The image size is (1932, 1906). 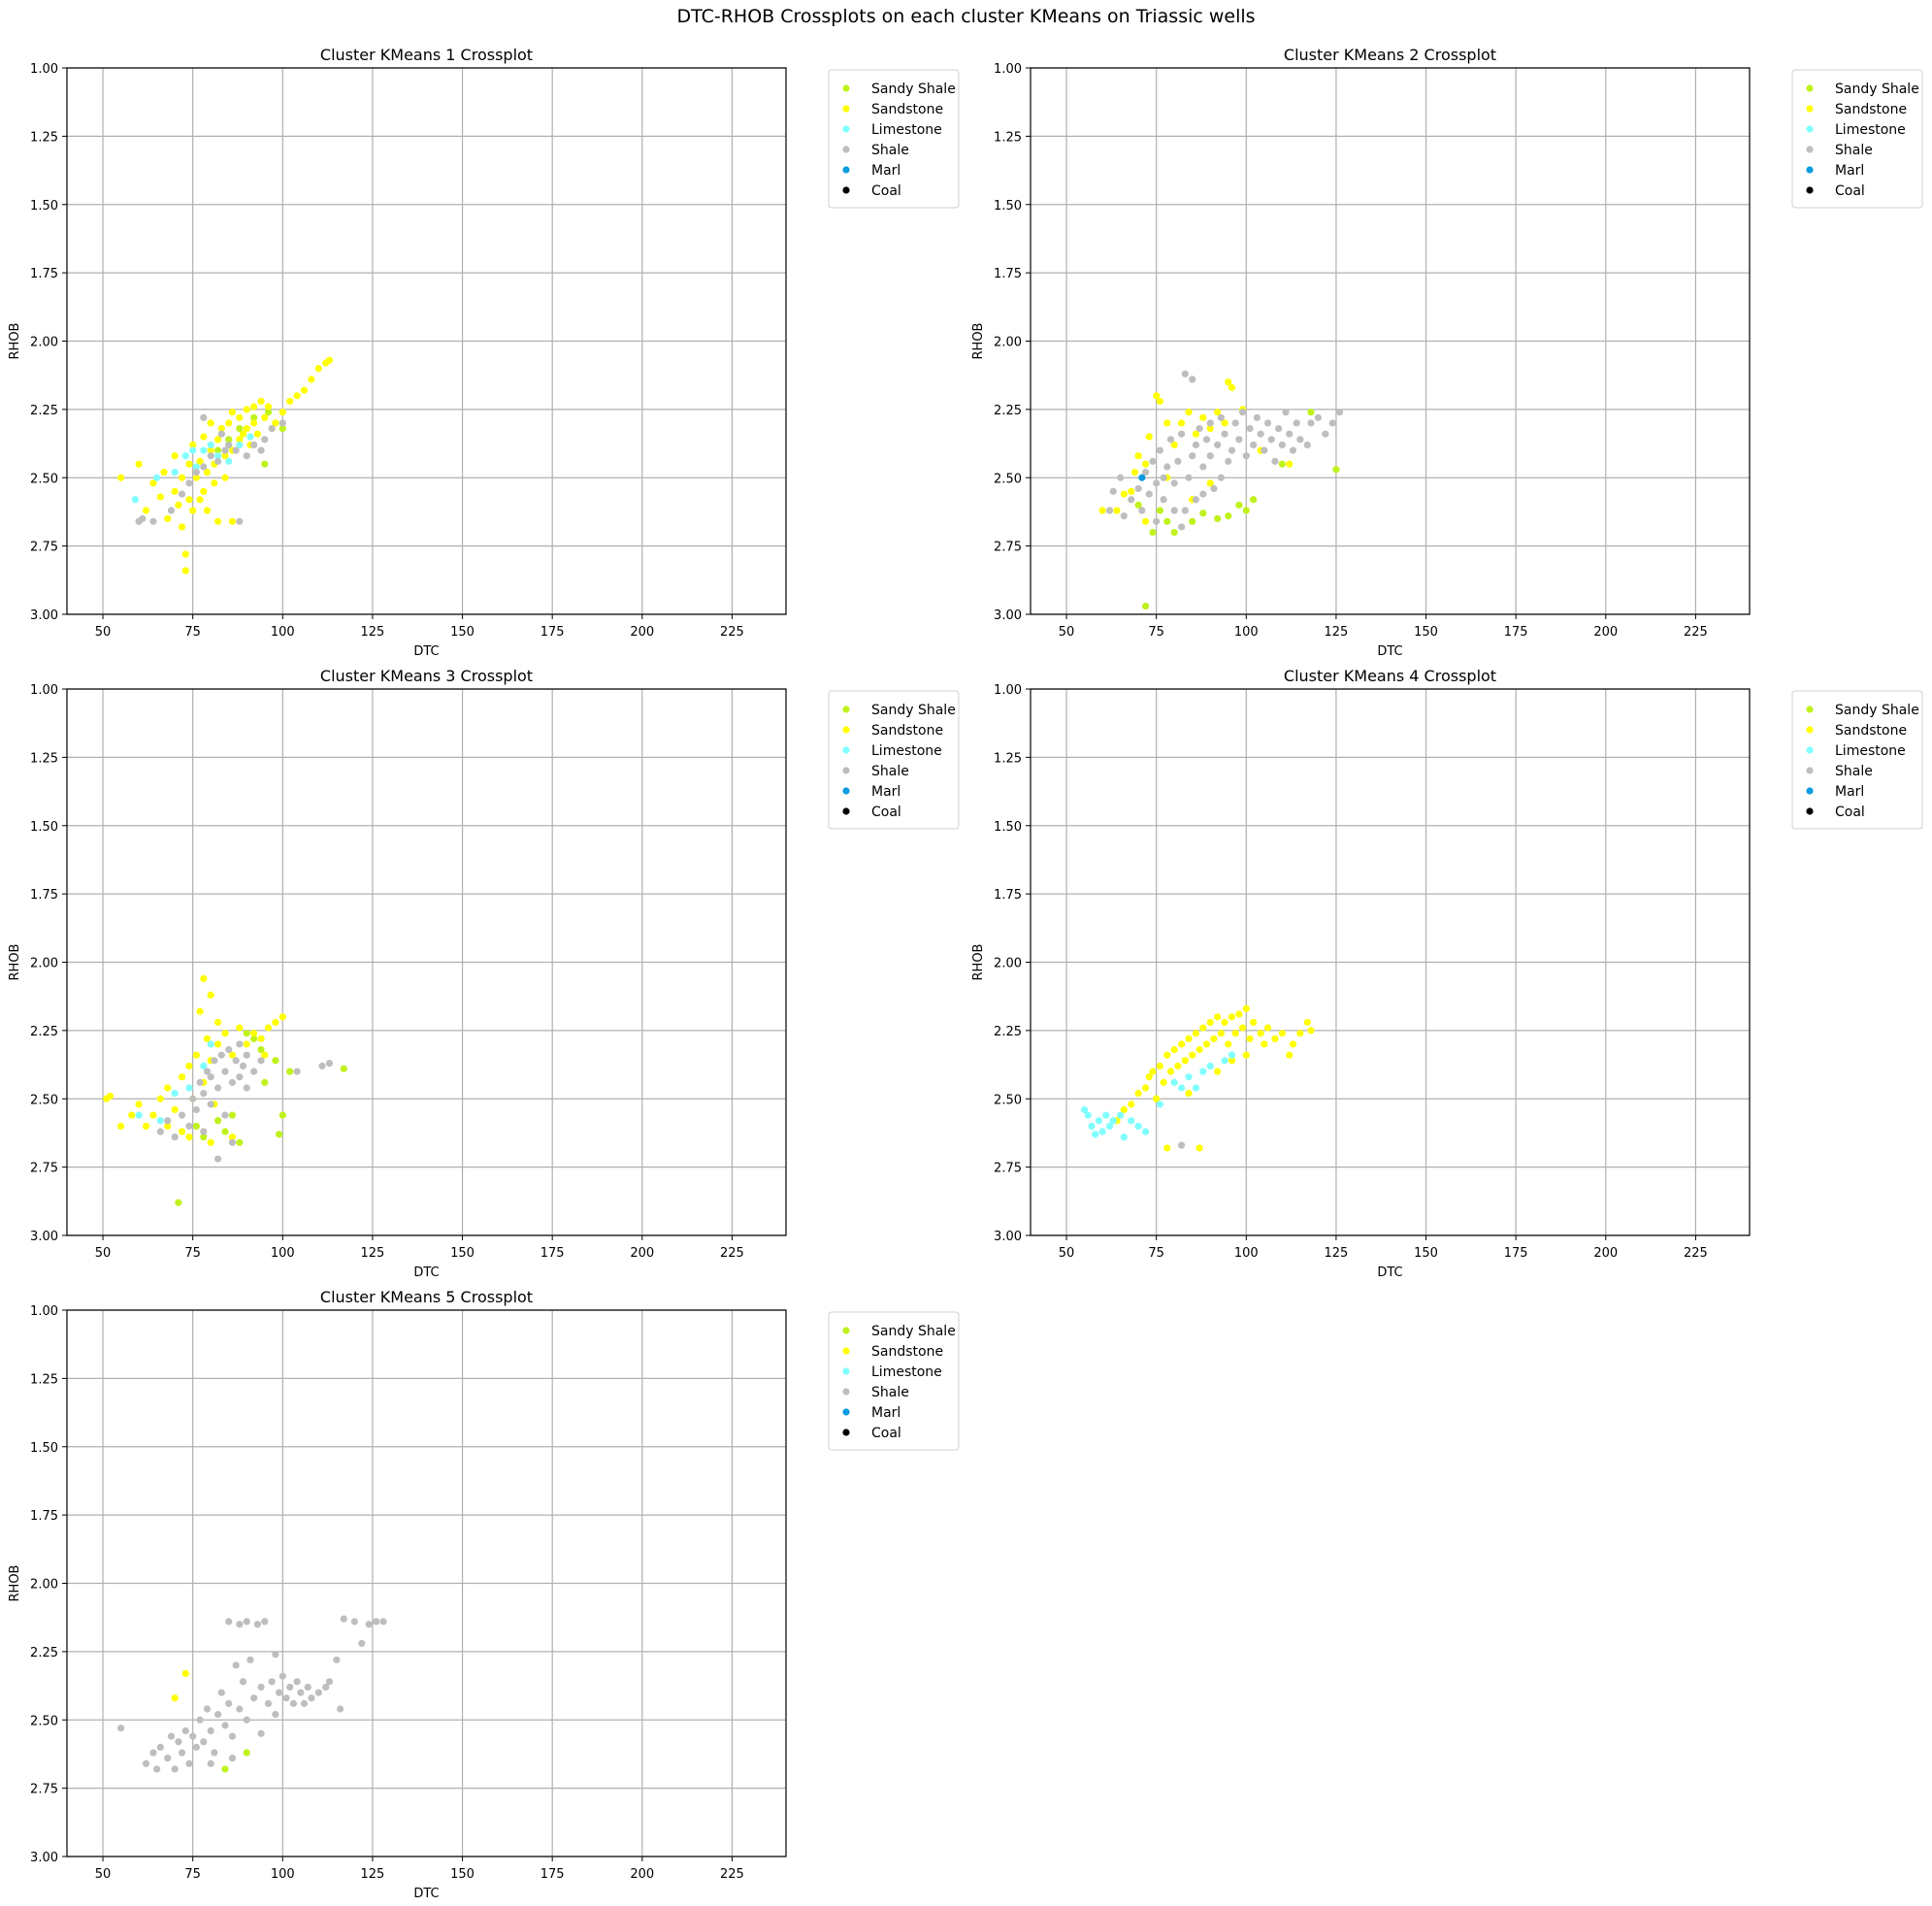 What do you see at coordinates (1516, 633) in the screenshot?
I see `x-tick-label: 175` at bounding box center [1516, 633].